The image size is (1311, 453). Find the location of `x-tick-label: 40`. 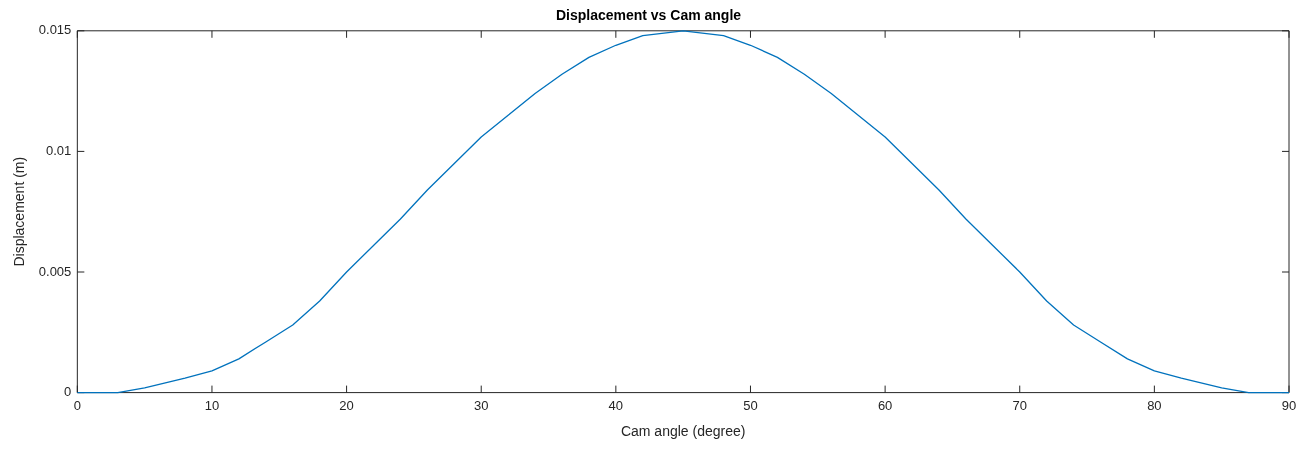

x-tick-label: 40 is located at coordinates (616, 405).